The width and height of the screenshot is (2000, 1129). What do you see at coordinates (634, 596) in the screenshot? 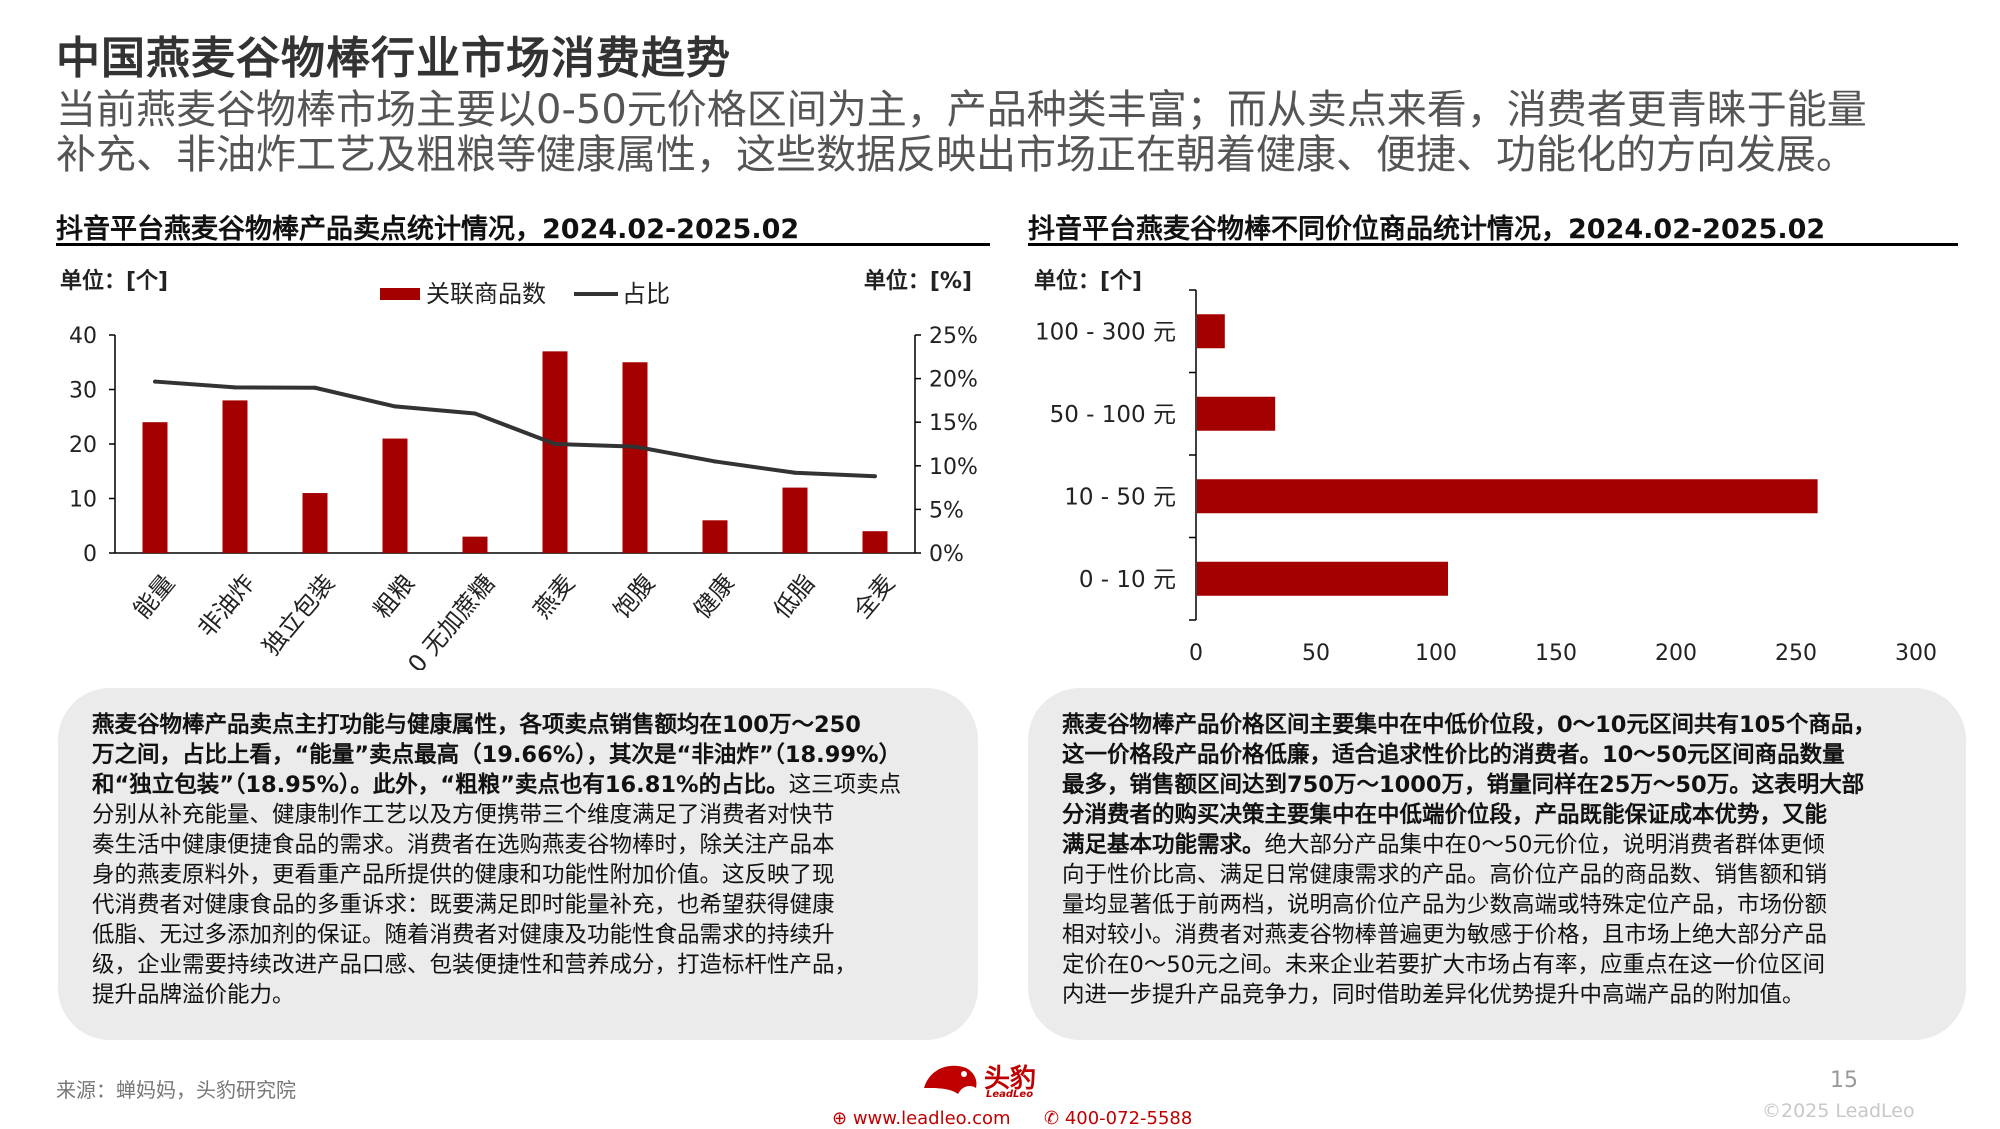
I see `category-label: 饱腹` at bounding box center [634, 596].